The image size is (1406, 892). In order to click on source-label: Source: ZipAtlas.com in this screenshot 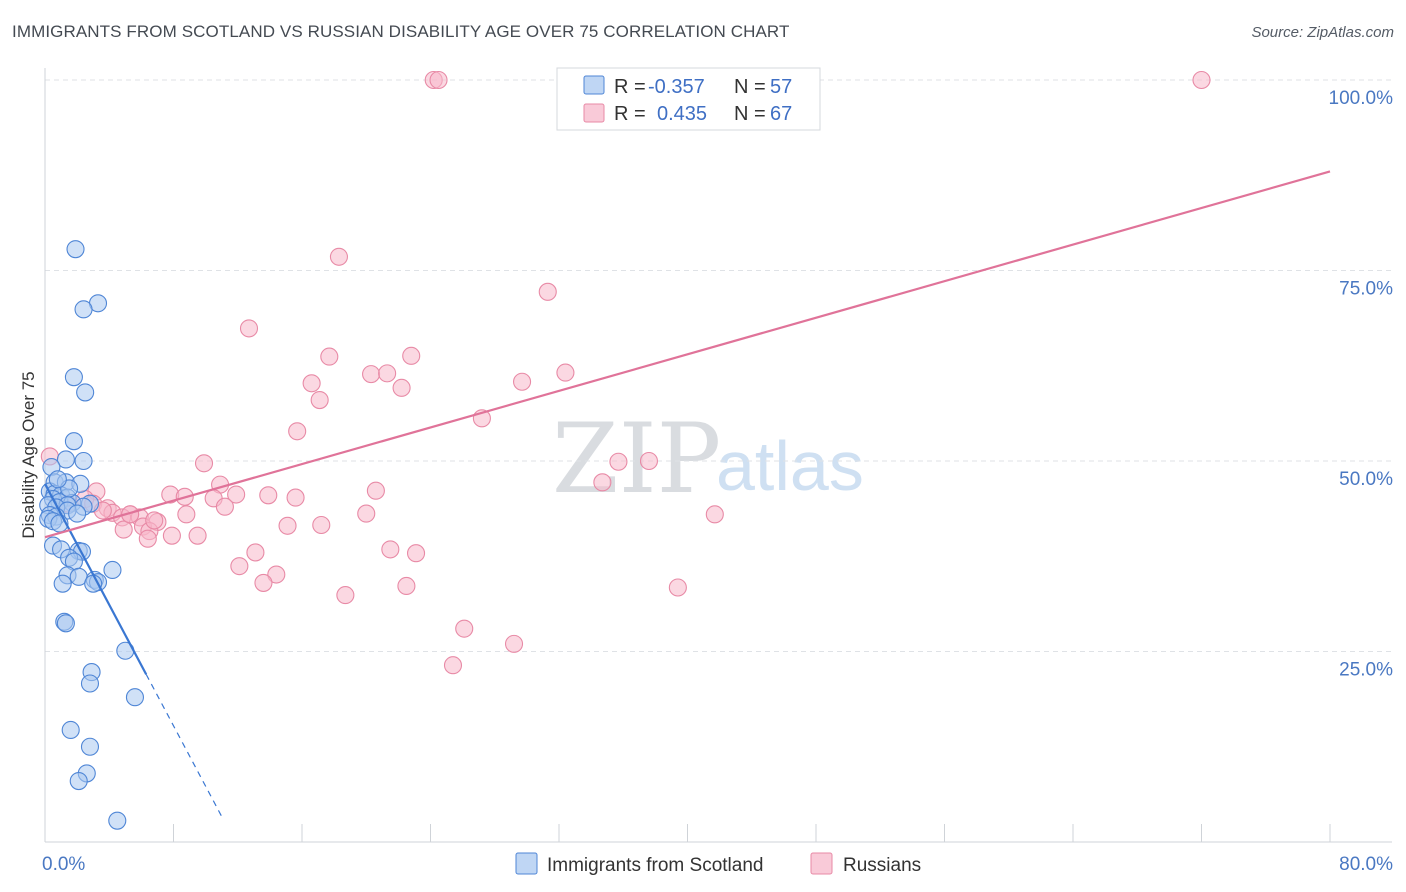, I will do `click(1322, 32)`.